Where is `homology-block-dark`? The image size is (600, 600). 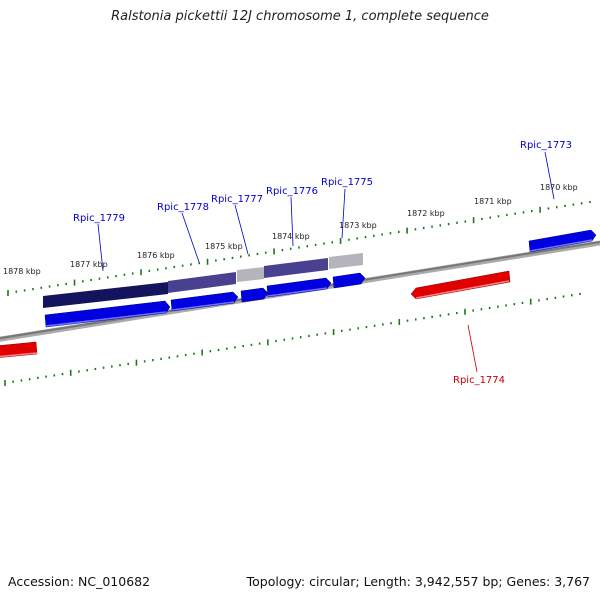
homology-block-dark is located at coordinates (105, 295).